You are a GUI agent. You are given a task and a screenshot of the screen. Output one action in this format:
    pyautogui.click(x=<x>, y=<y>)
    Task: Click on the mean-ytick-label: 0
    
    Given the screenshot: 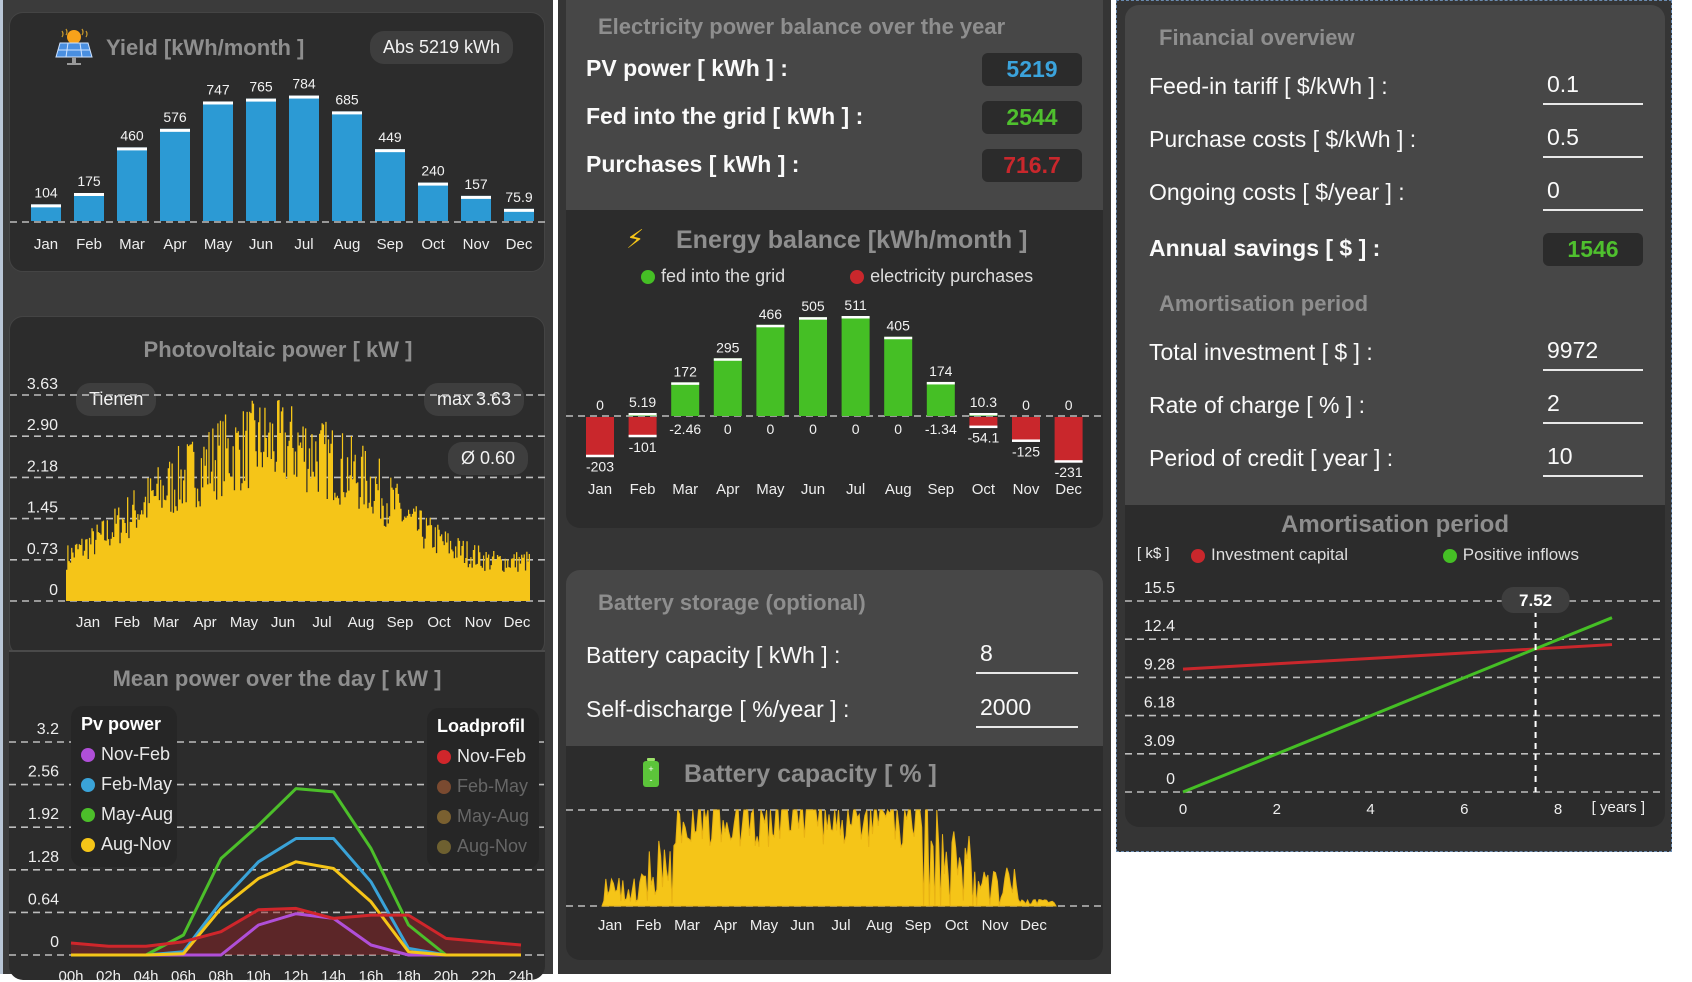 What is the action you would take?
    pyautogui.click(x=54, y=942)
    